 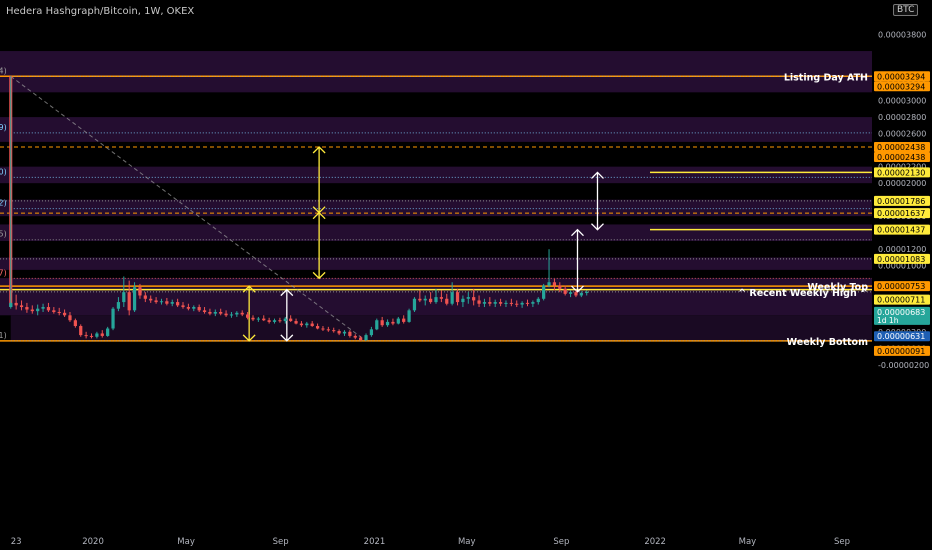 What do you see at coordinates (3, 127) in the screenshot?
I see `fib-label: 0.786(0.00002609)` at bounding box center [3, 127].